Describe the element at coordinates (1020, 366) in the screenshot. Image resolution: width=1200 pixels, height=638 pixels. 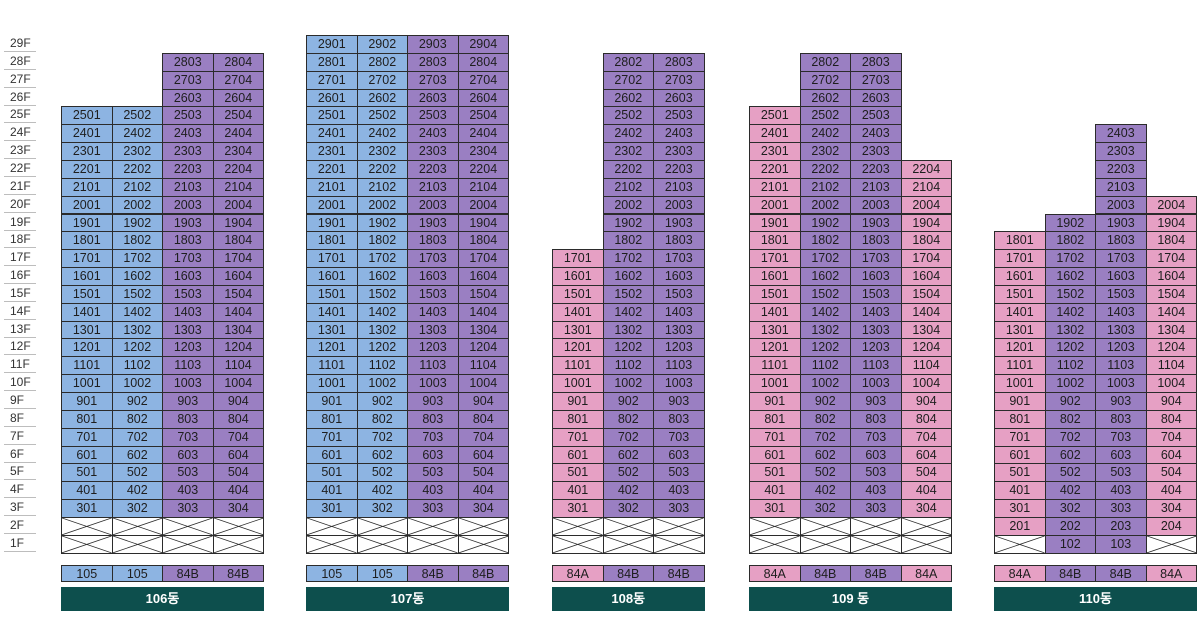
I see `unit-cell: 1101` at that location.